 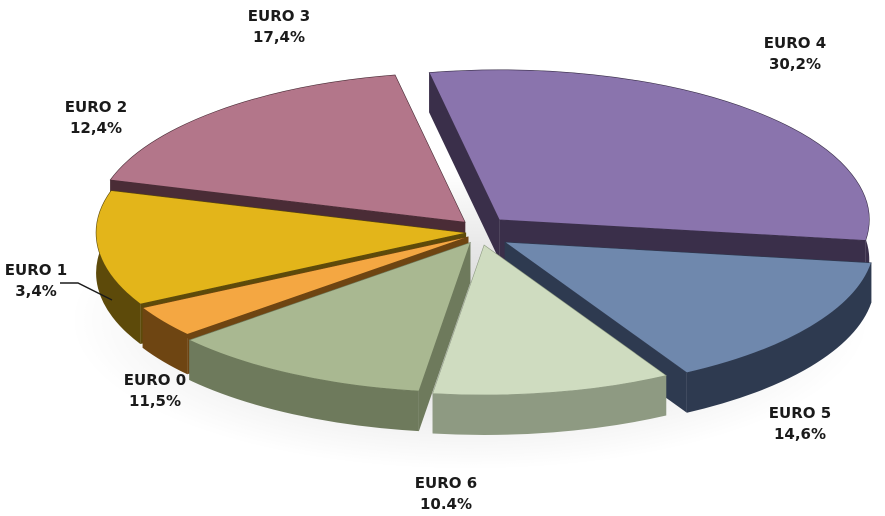 I want to click on slice-label-value: 10.4%, so click(x=446, y=504).